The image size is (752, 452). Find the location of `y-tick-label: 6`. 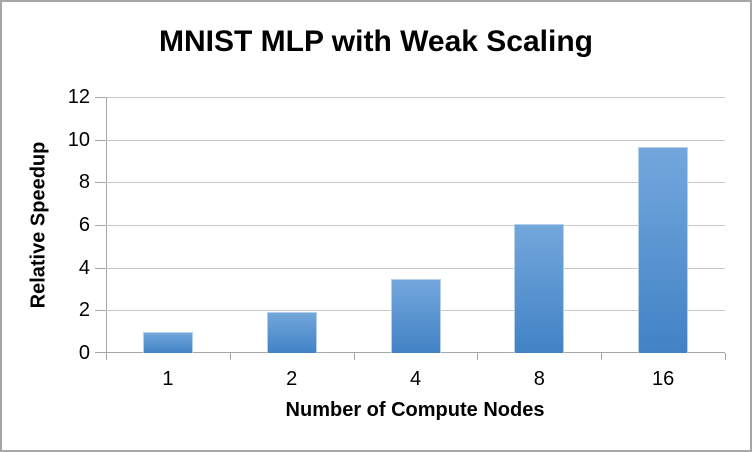

y-tick-label: 6 is located at coordinates (84, 225).